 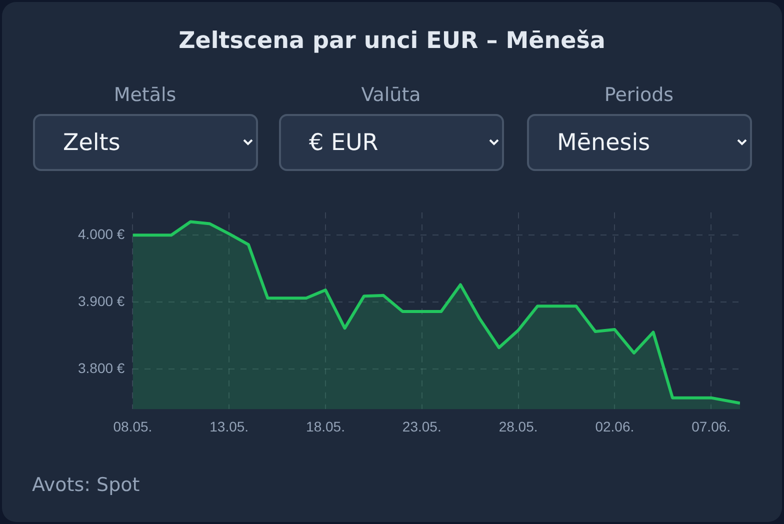 What do you see at coordinates (101, 300) in the screenshot?
I see `y-tick-label: 3.900 €` at bounding box center [101, 300].